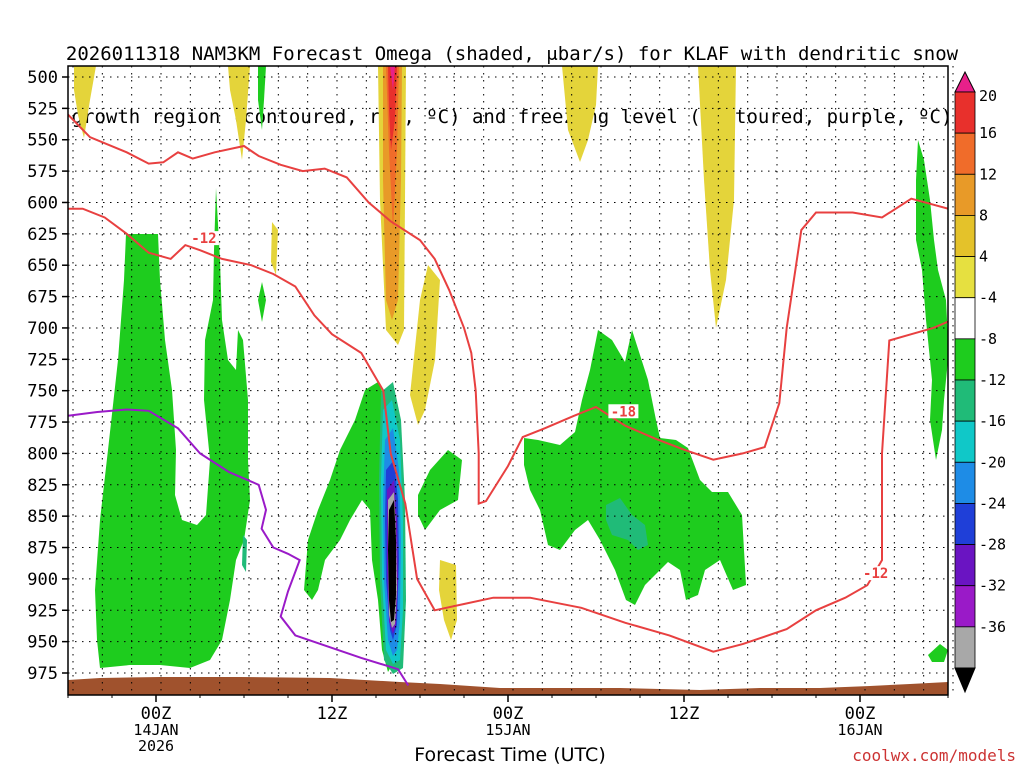  Describe the element at coordinates (42, 329) in the screenshot. I see `y-tick-label: 700` at that location.